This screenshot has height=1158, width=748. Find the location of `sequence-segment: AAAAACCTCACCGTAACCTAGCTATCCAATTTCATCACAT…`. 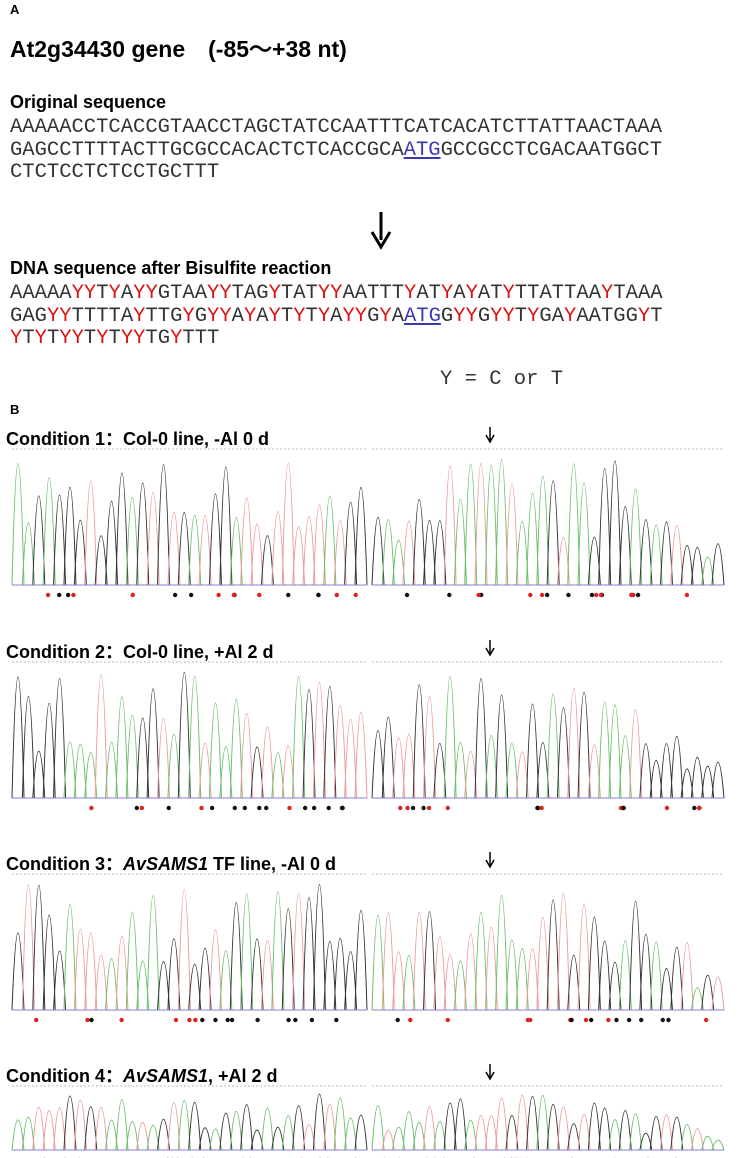

sequence-segment: AAAAACCTCACCGTAACCTAGCTATCCAATTTCATCACAT… is located at coordinates (336, 127).